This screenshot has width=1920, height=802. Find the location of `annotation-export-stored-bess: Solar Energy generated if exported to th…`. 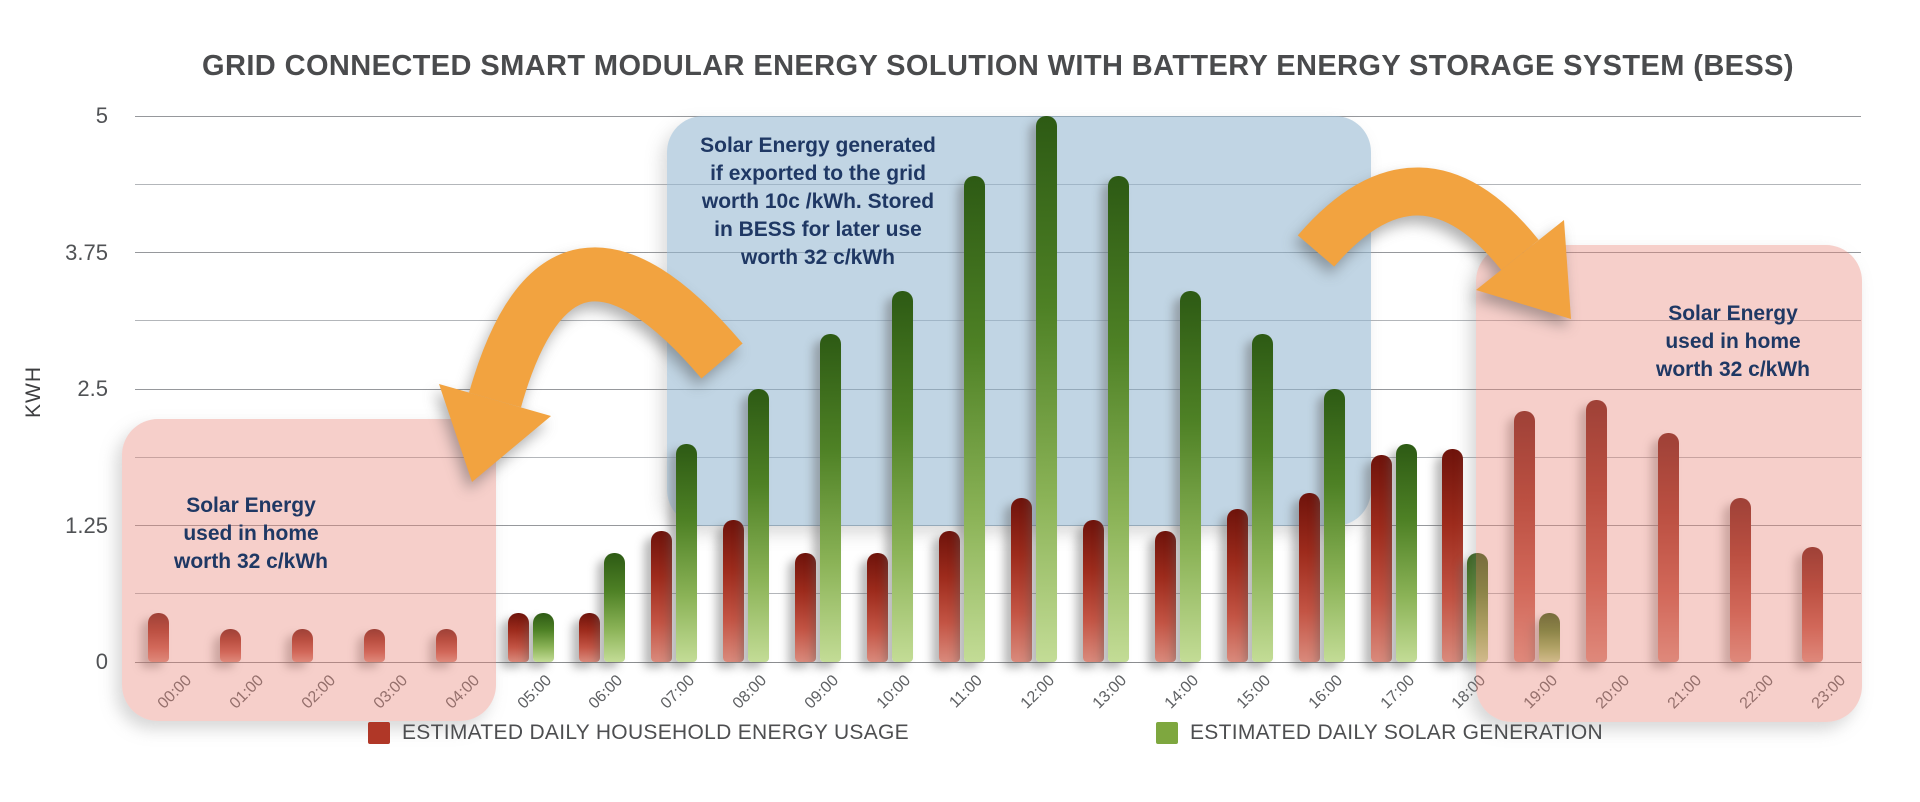

annotation-export-stored-bess: Solar Energy generated if exported to th… is located at coordinates (818, 201).